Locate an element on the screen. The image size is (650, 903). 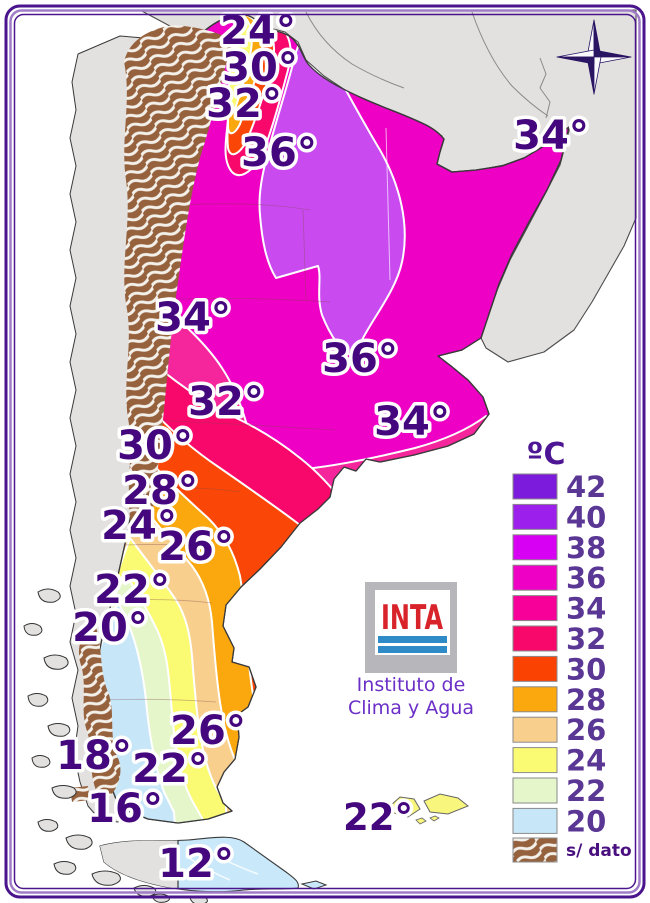
white-province-line is located at coordinates (388, 204).